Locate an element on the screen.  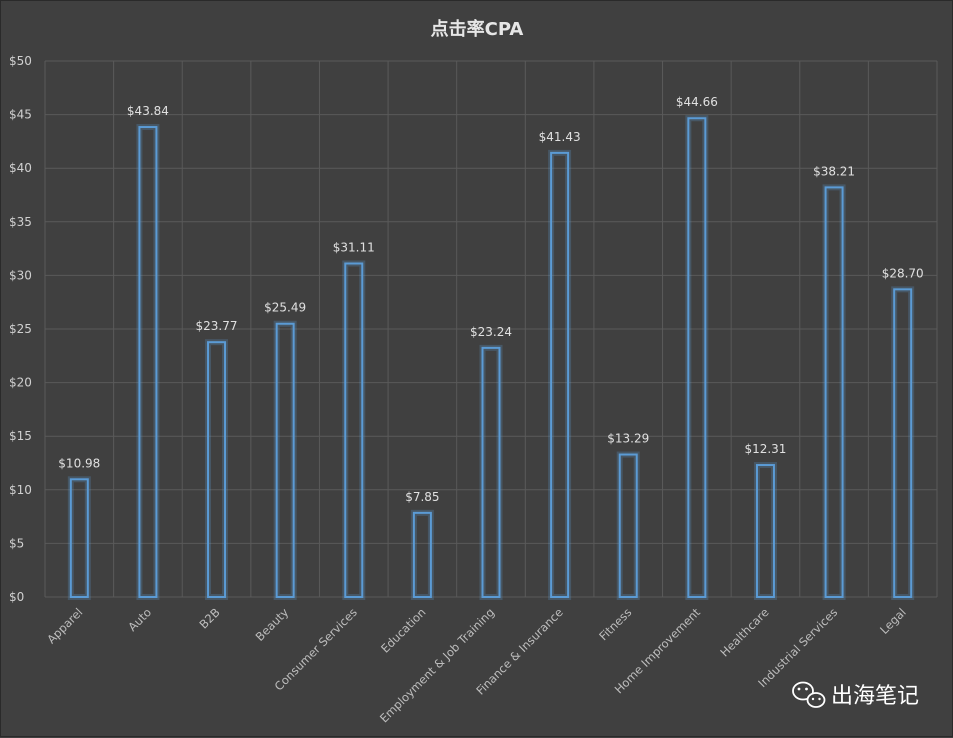
y-tick-label: $50 is located at coordinates (20, 61).